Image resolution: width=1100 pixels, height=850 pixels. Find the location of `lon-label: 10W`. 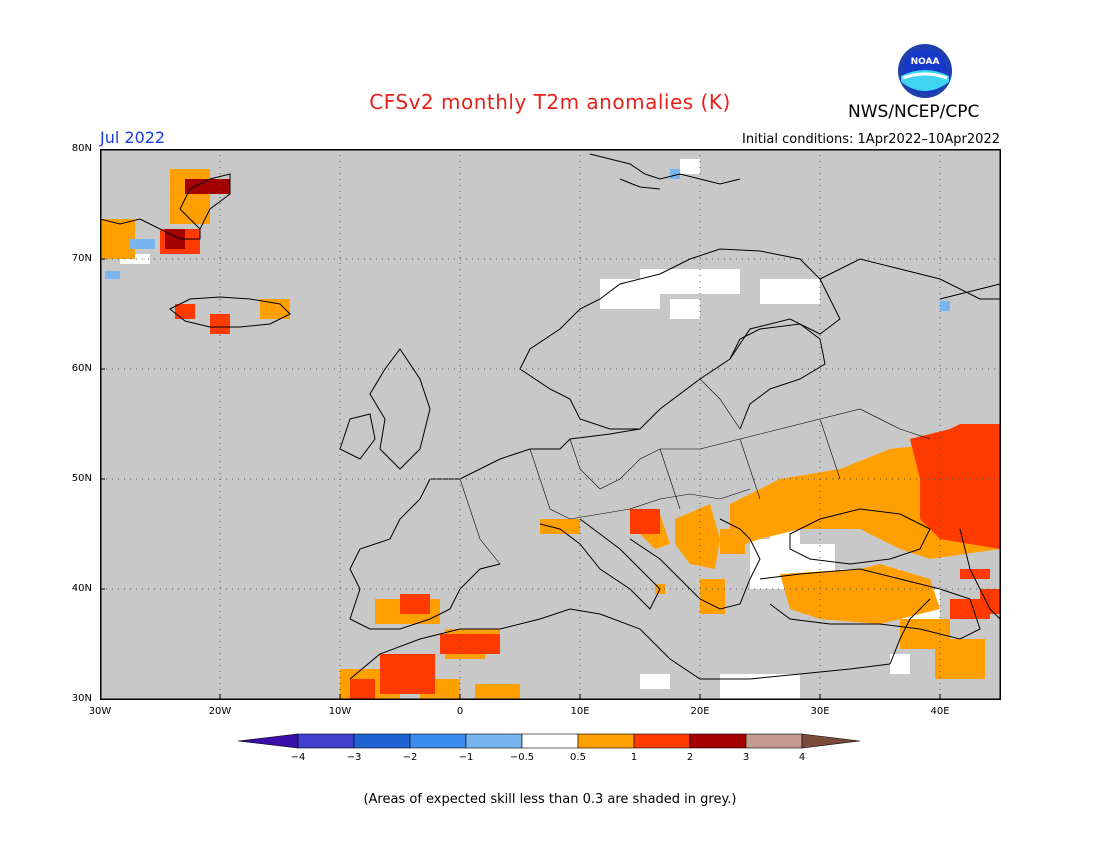

lon-label: 10W is located at coordinates (340, 711).